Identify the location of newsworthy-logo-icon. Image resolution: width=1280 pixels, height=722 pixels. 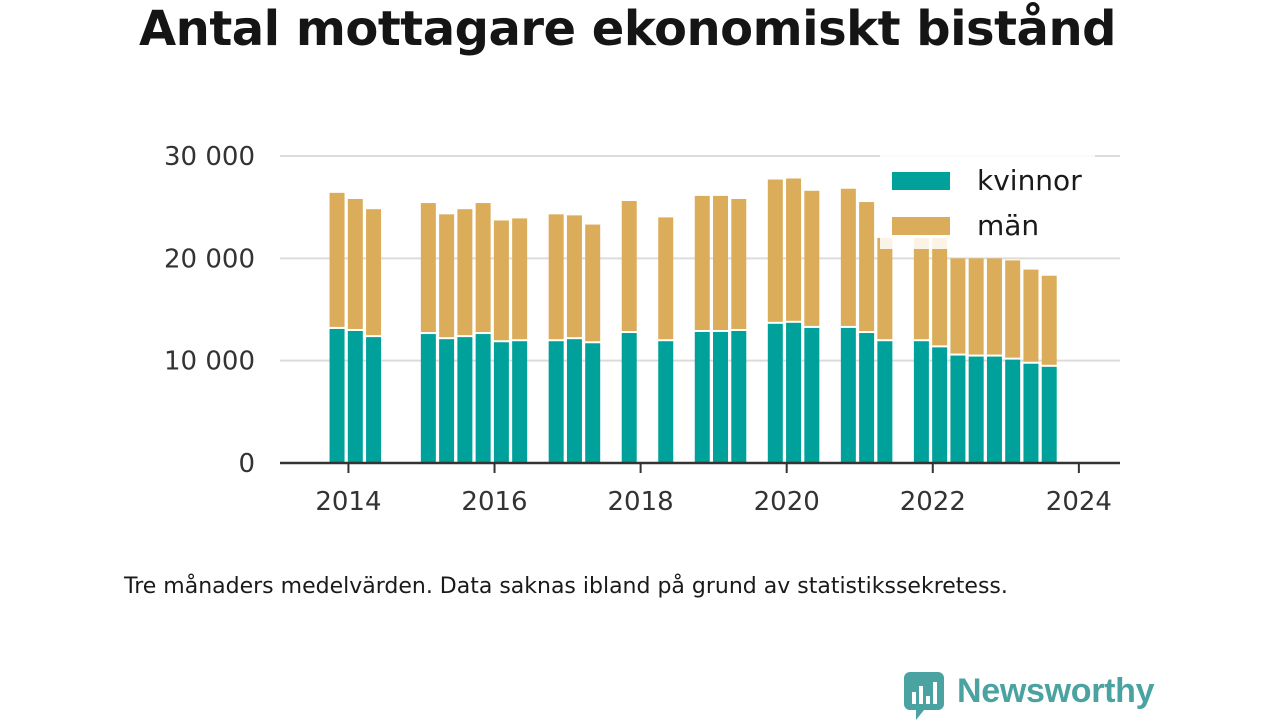
(924, 696).